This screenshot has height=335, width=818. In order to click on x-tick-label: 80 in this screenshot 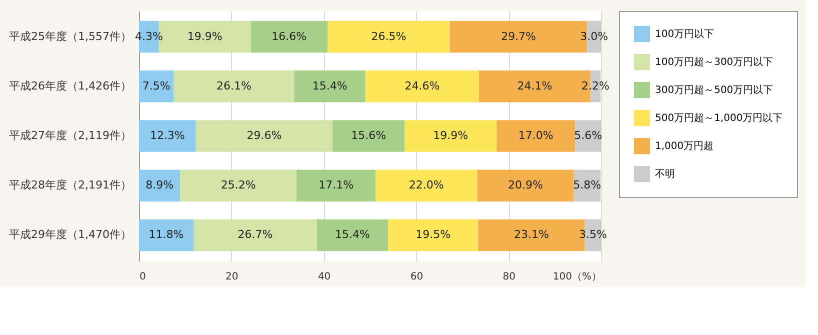, I will do `click(509, 277)`.